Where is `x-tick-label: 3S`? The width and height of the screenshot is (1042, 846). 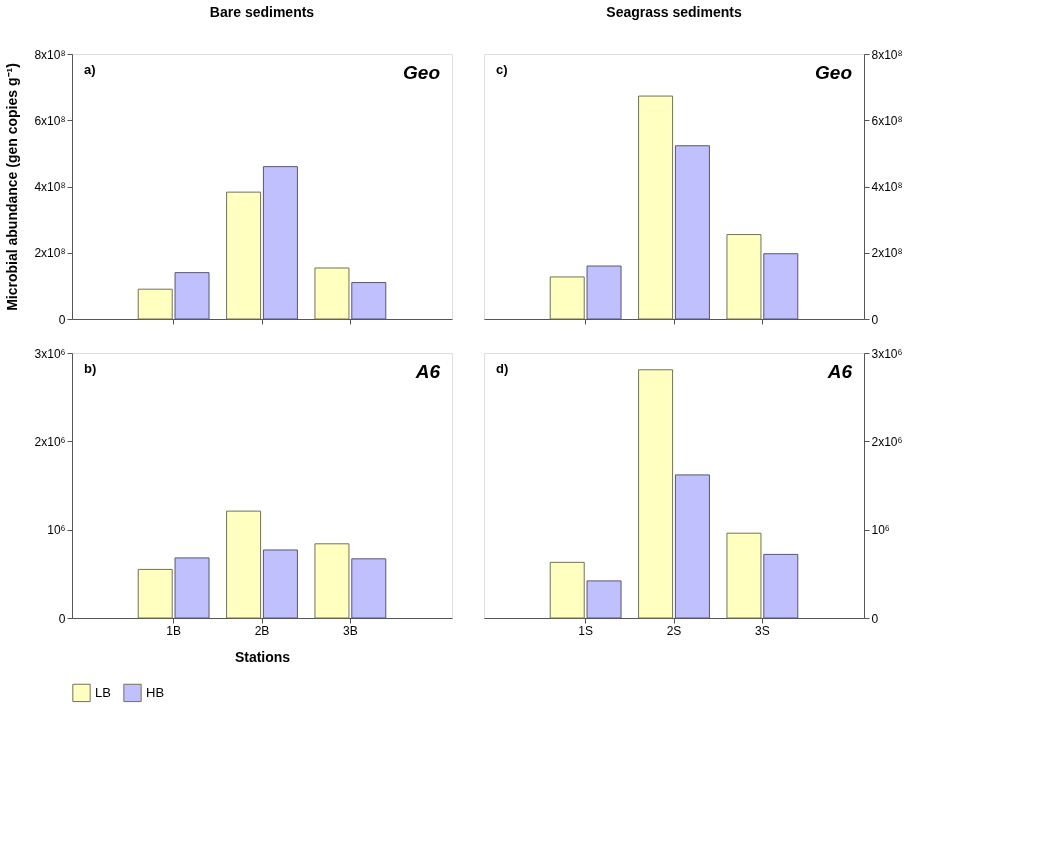 x-tick-label: 3S is located at coordinates (762, 630).